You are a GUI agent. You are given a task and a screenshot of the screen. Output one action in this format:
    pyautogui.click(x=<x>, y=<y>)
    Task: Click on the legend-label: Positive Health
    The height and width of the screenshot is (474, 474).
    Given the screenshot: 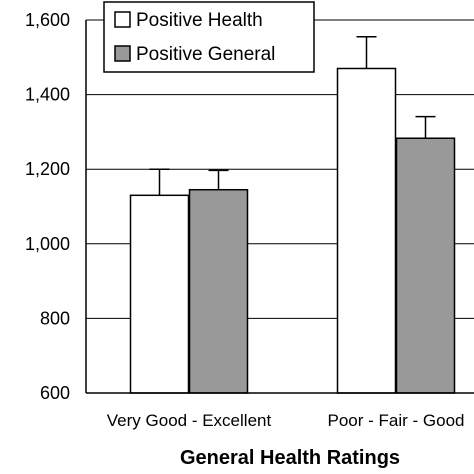 What is the action you would take?
    pyautogui.click(x=199, y=20)
    